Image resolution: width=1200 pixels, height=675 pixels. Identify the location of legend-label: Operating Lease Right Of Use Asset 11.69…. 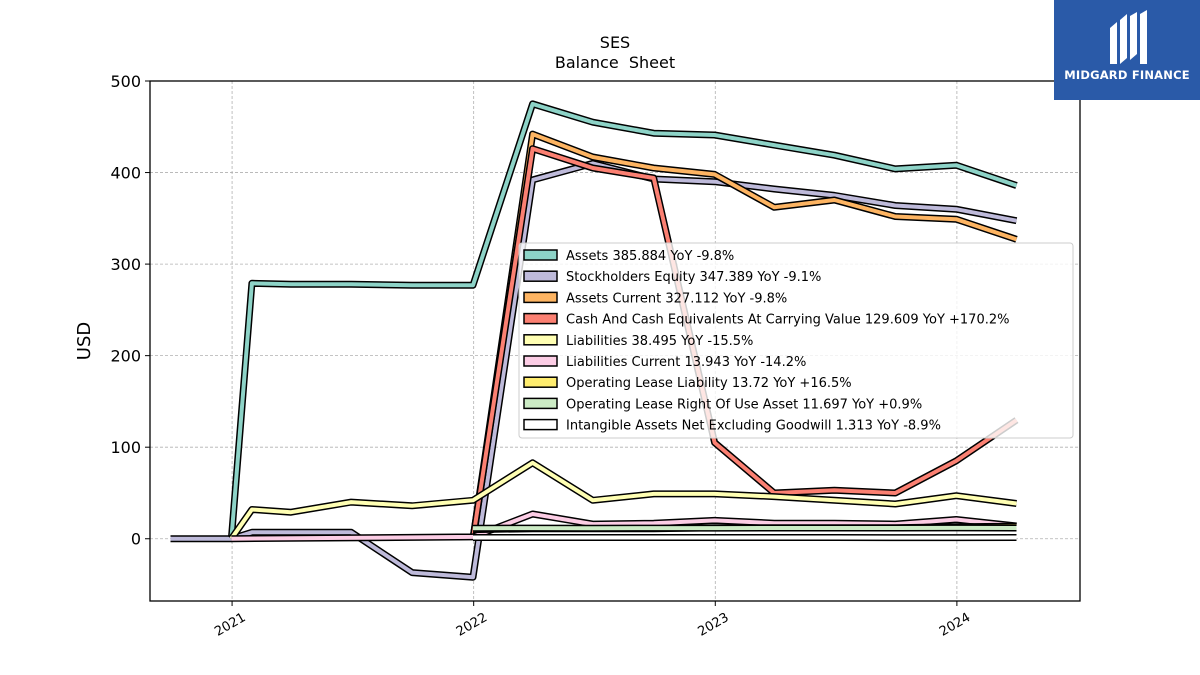
(744, 404).